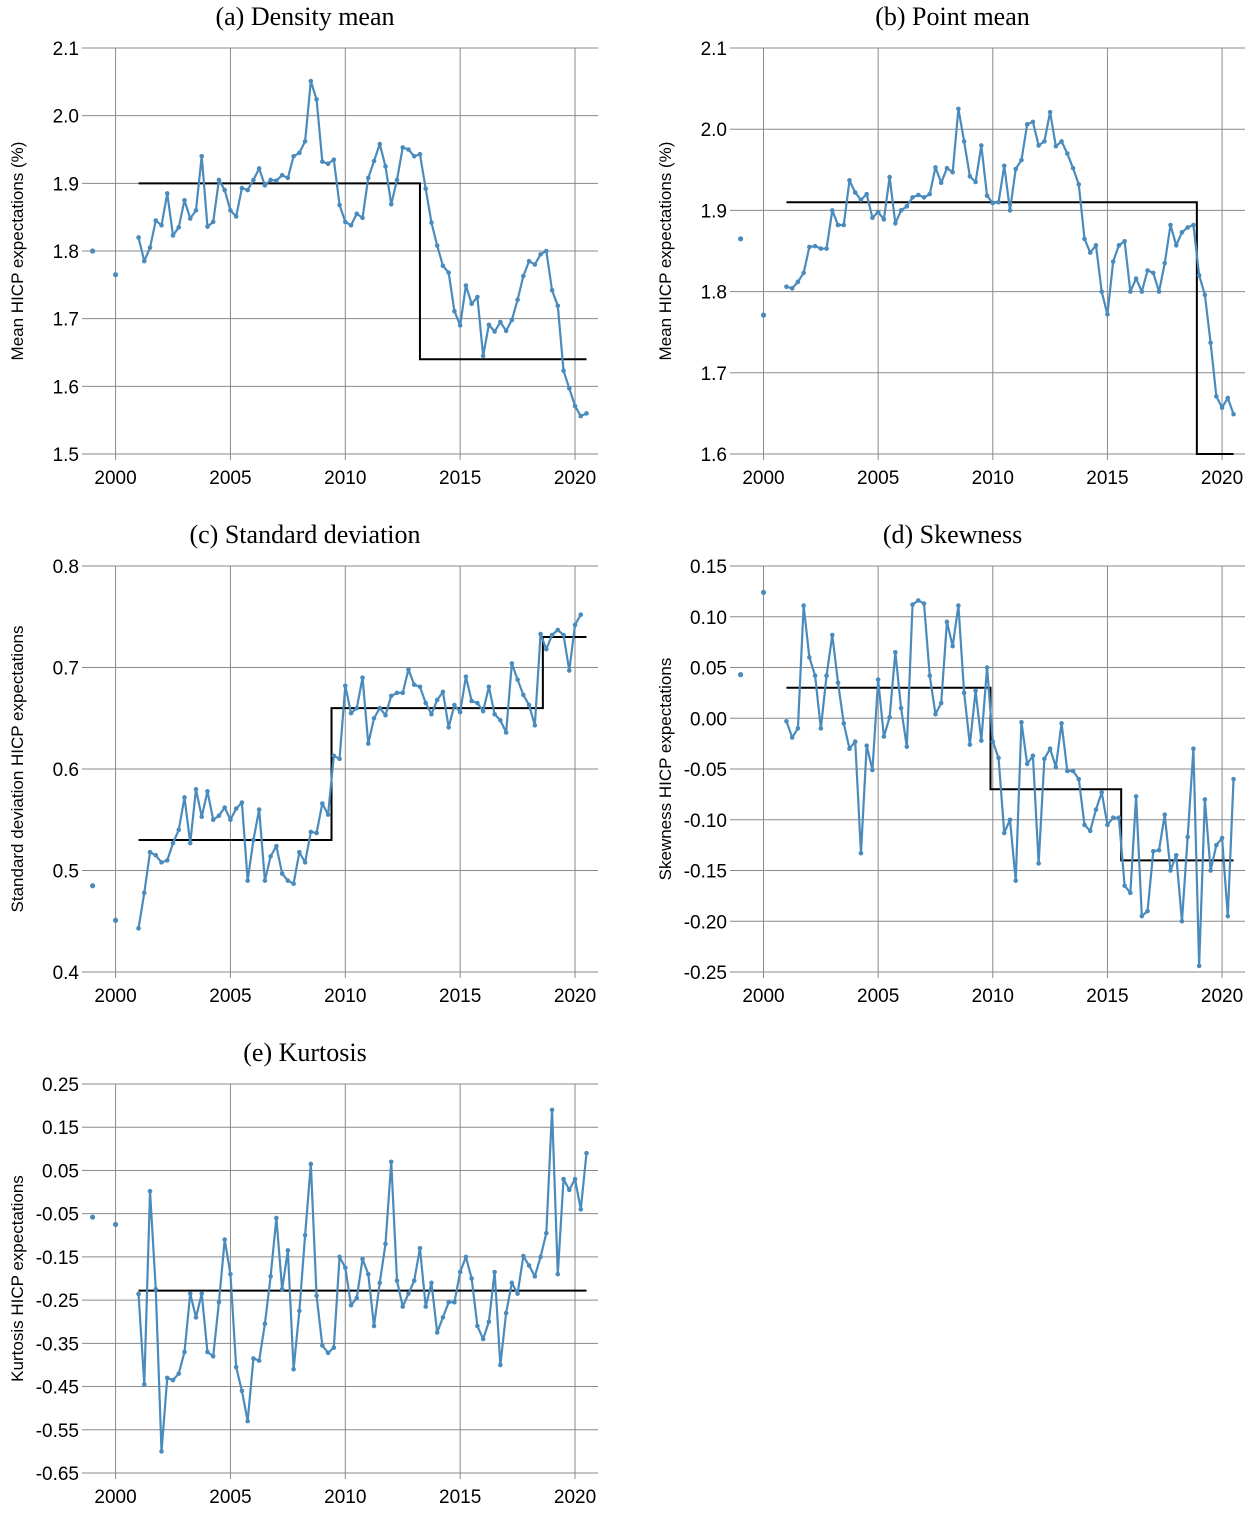 This screenshot has width=1257, height=1519. I want to click on y-axis-label: Kurtosis HICP expectations, so click(17, 1278).